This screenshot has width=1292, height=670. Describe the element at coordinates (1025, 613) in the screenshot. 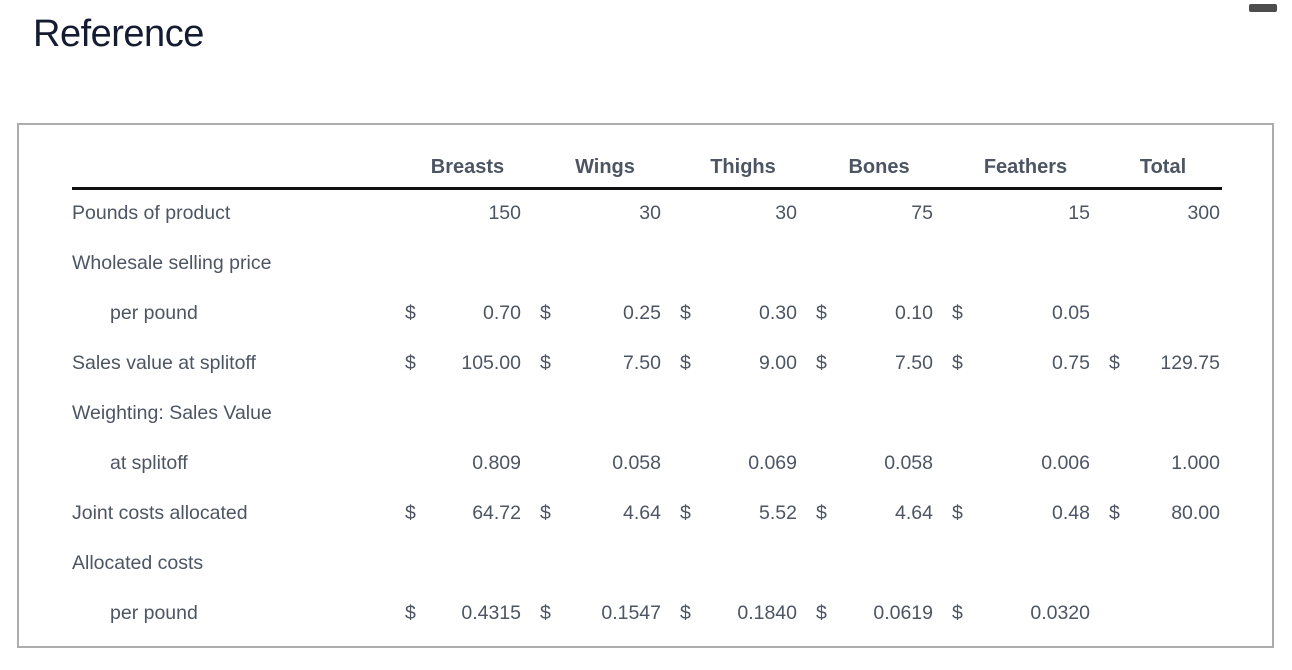

I see `cell-feathers: $0.0320` at that location.